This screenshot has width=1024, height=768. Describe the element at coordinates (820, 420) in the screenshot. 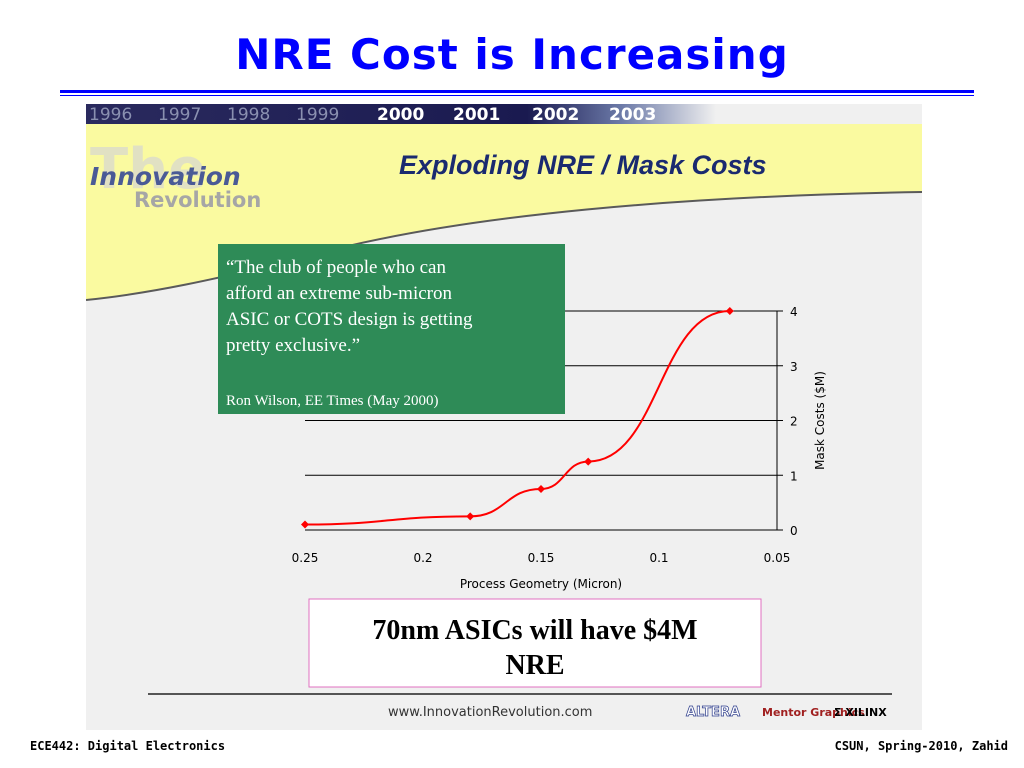

I see `y-axis-label: Mask Costs ($M)` at that location.